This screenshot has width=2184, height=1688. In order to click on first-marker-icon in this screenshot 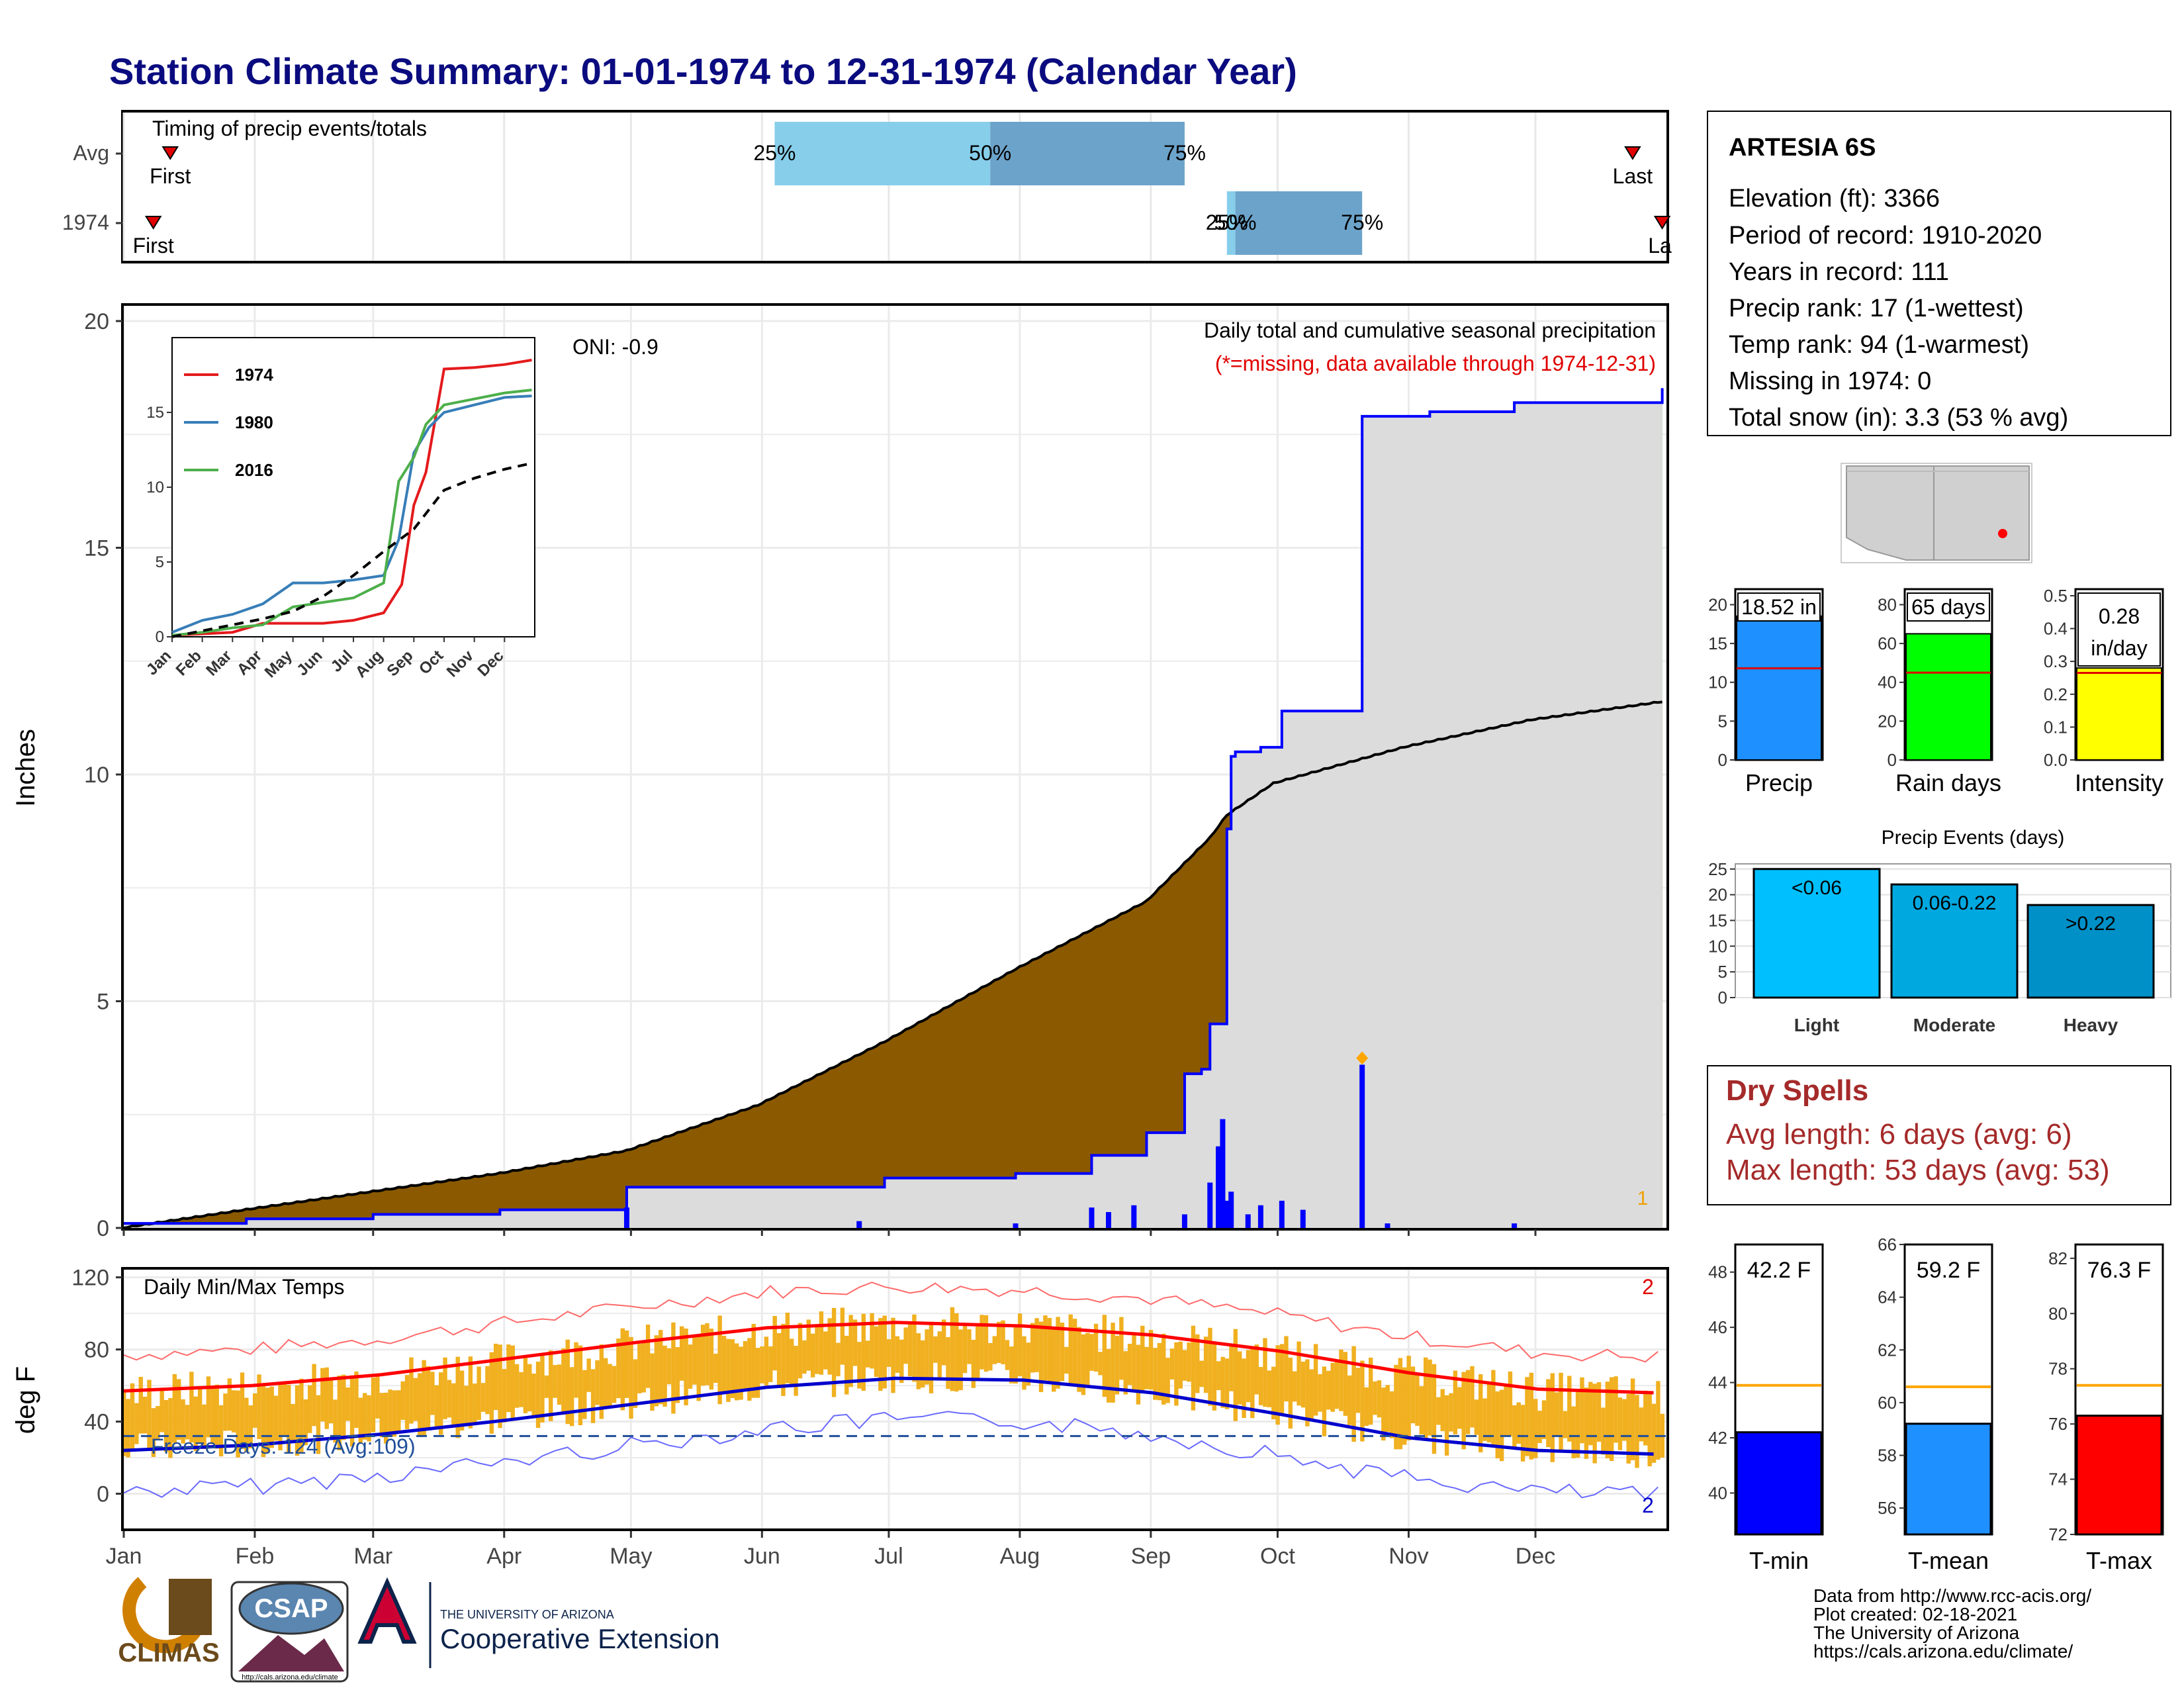, I will do `click(170, 153)`.